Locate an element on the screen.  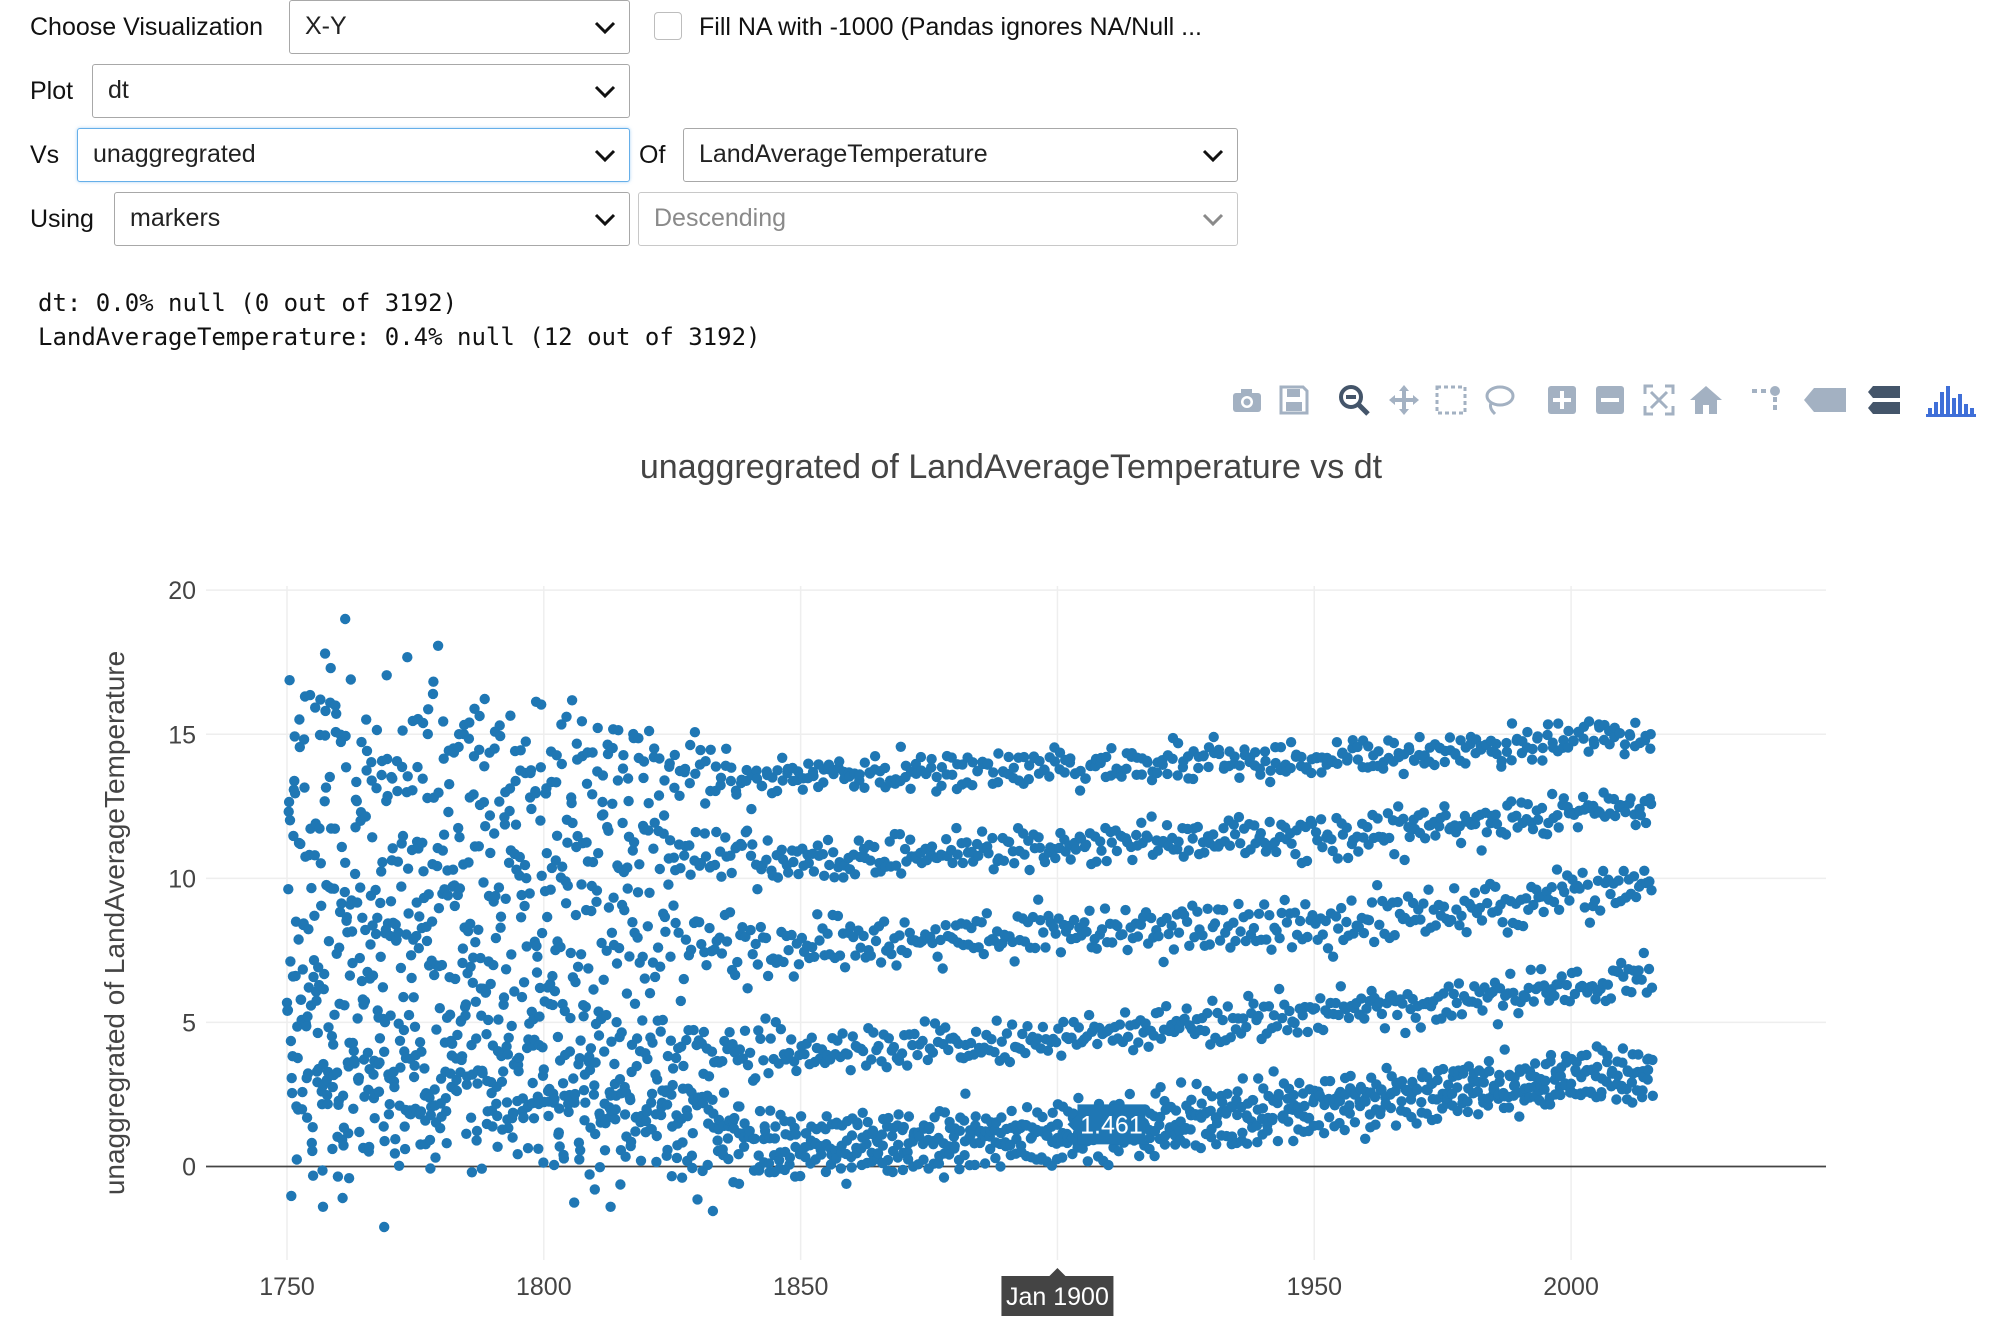
using-select: markers is located at coordinates (372, 219).